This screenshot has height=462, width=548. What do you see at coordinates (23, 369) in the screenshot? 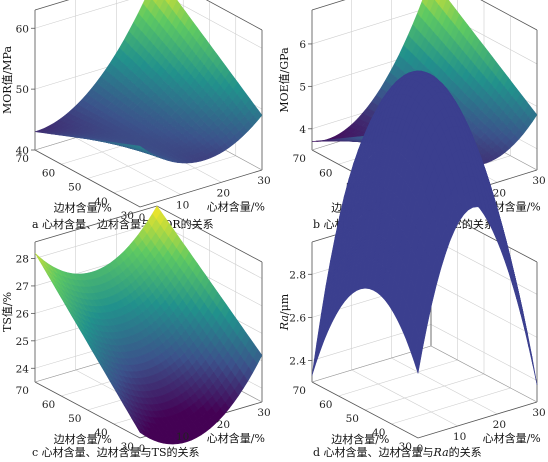
I see `z-tick-label: 24` at bounding box center [23, 369].